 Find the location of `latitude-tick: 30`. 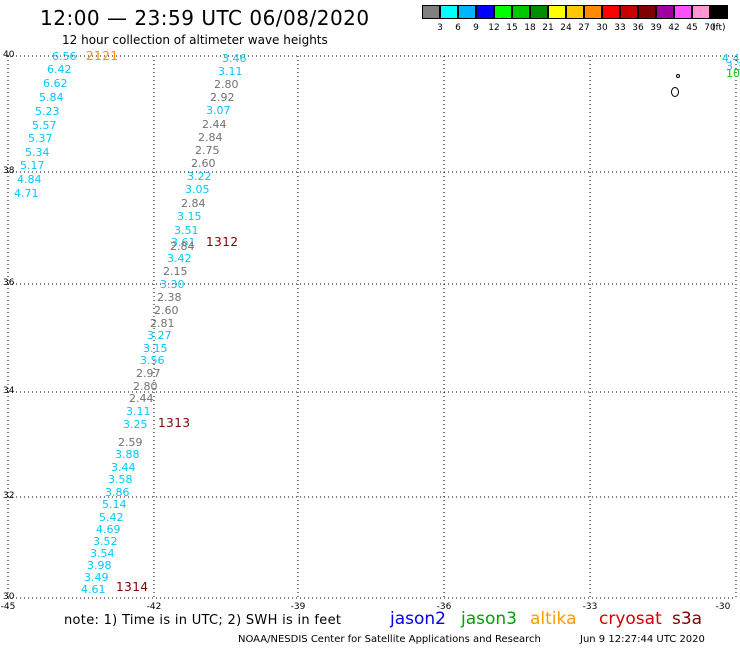

latitude-tick: 30 is located at coordinates (9, 597).